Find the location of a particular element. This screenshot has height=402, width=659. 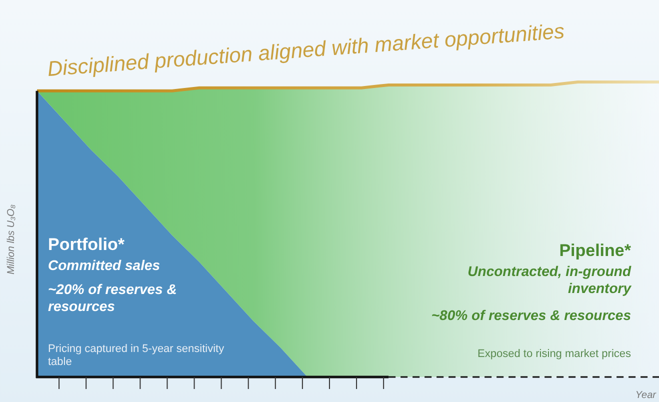

series-label: Pipeline* is located at coordinates (595, 250).